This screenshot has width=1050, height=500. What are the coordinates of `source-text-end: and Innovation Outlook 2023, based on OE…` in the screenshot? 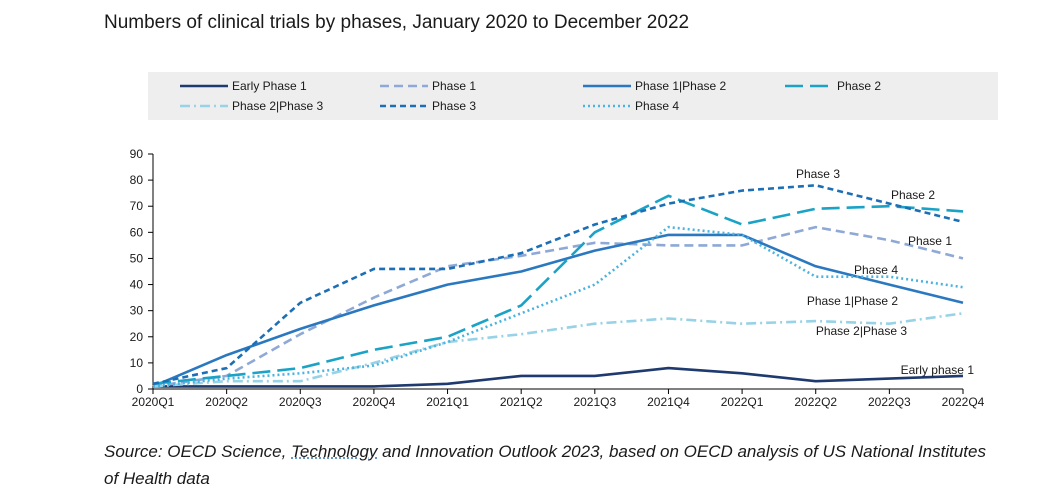 It's located at (545, 465).